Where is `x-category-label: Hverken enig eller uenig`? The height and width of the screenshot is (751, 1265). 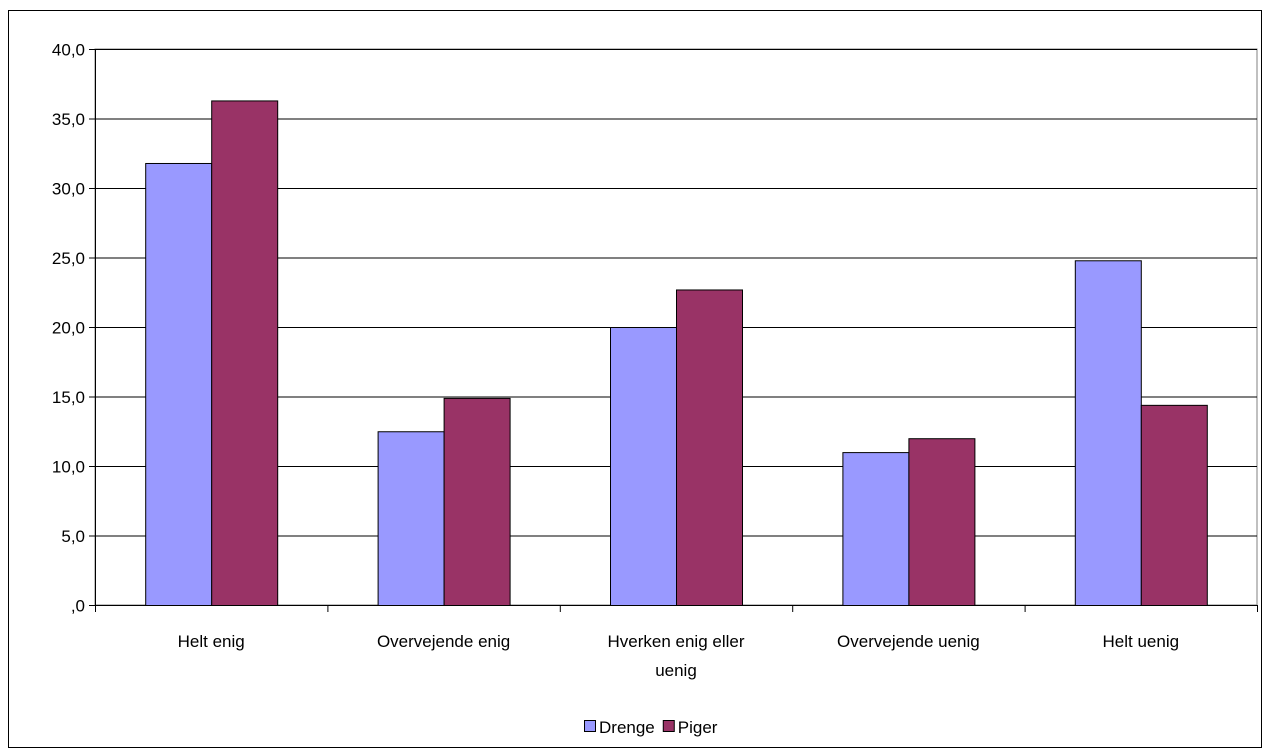 x-category-label: Hverken enig eller uenig is located at coordinates (675, 656).